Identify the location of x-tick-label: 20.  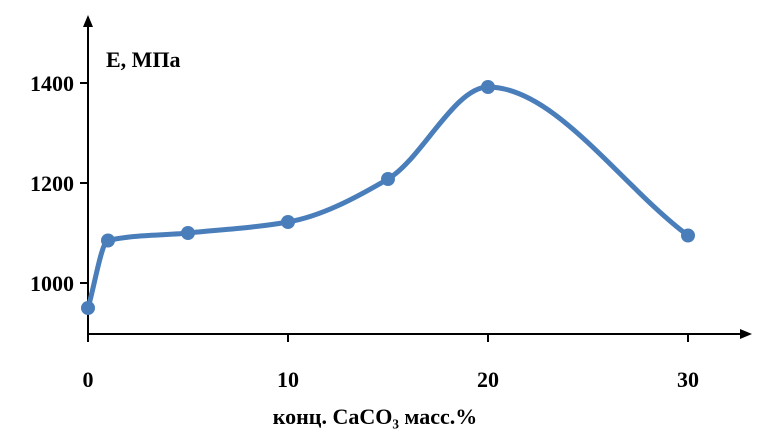
(488, 379).